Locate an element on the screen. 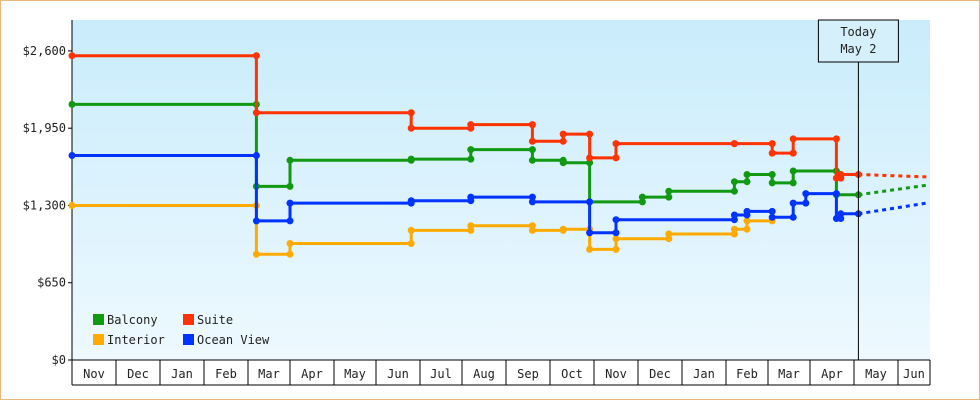  x-tick-label: Sep is located at coordinates (528, 374).